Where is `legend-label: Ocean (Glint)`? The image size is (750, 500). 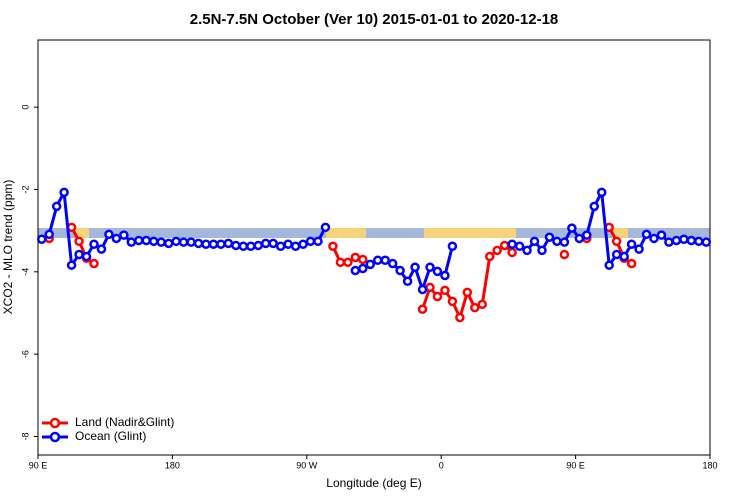 legend-label: Ocean (Glint) is located at coordinates (110, 436).